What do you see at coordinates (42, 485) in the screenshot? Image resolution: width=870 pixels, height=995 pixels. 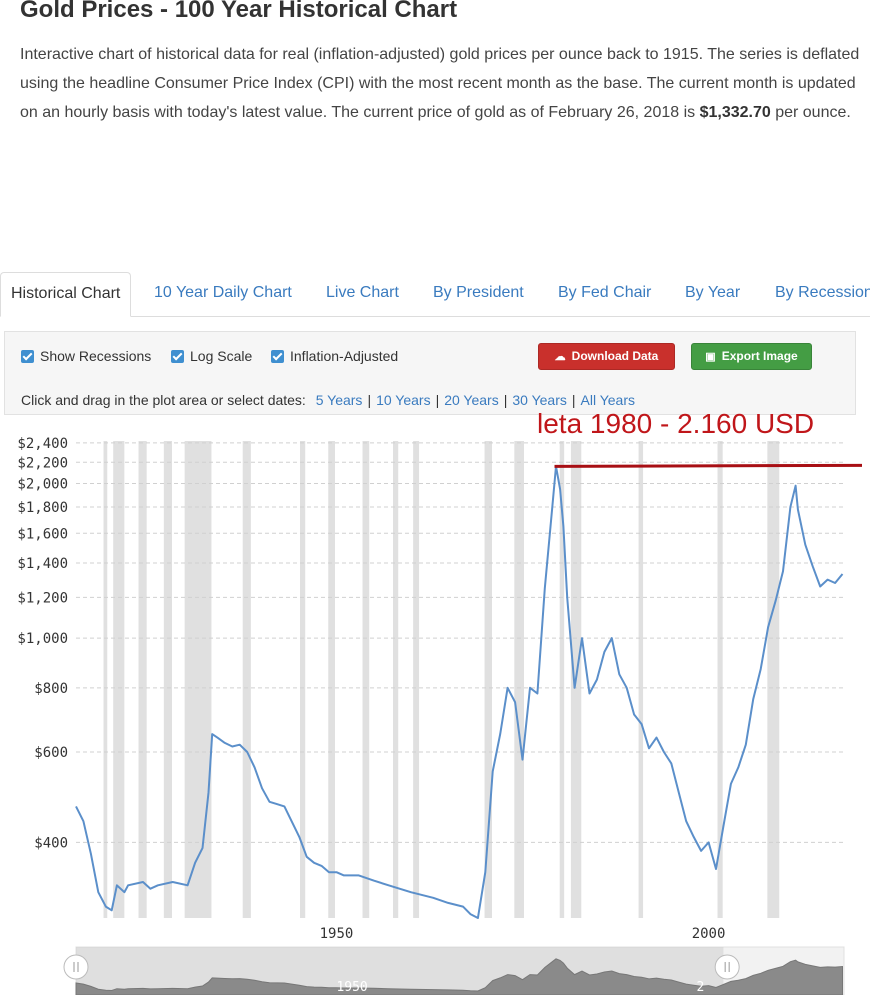 I see `y-tick-label: $2,000` at bounding box center [42, 485].